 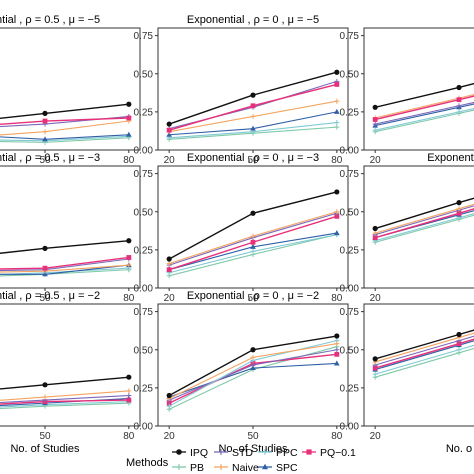 What do you see at coordinates (459, 449) in the screenshot?
I see `x-axis-label-8: No. o` at bounding box center [459, 449].